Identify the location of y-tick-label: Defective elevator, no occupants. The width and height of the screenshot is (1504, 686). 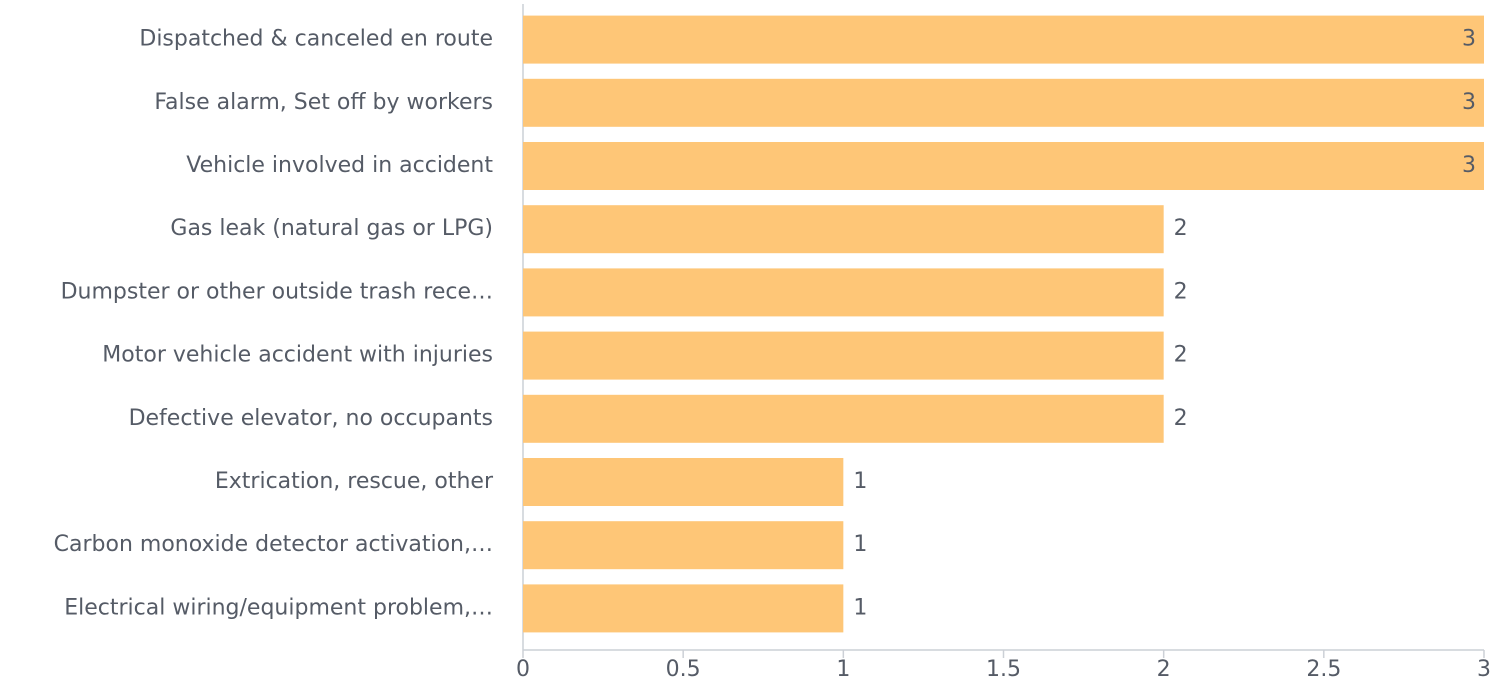
(311, 418).